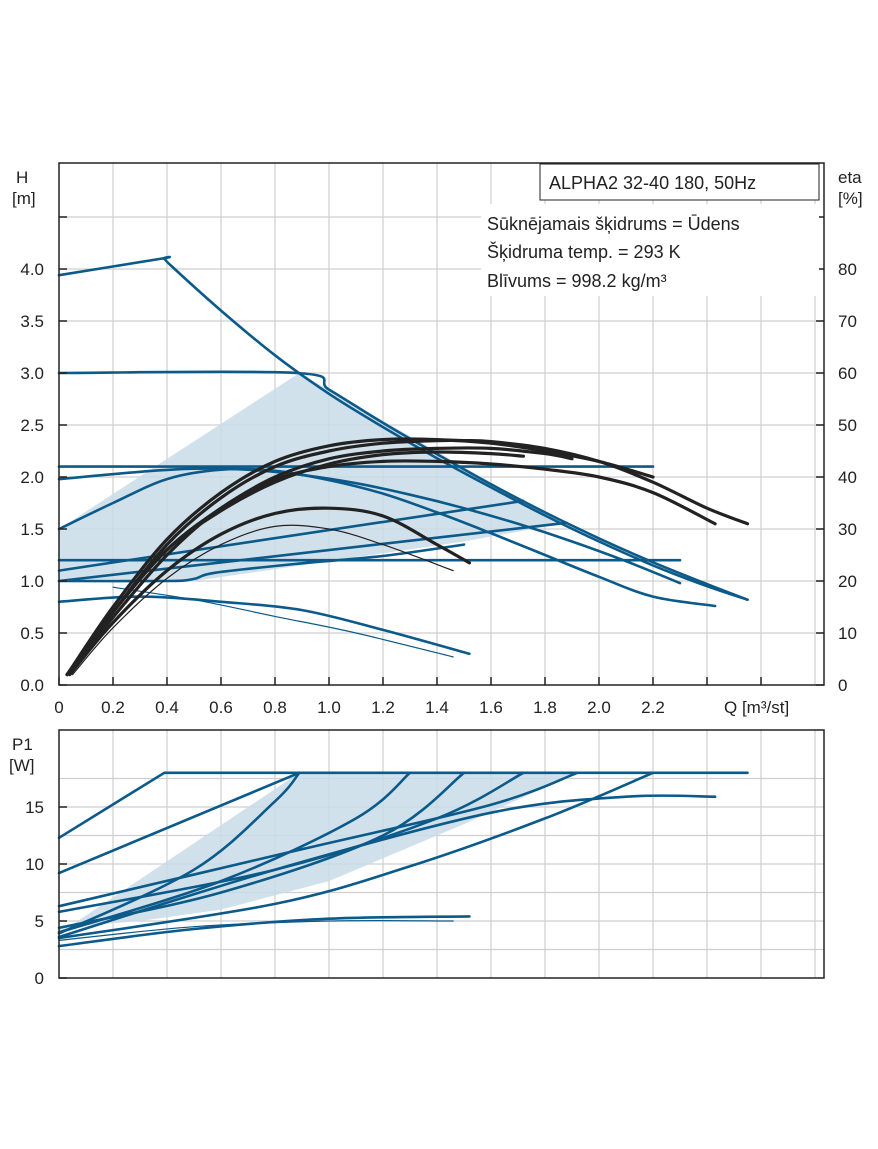 This screenshot has width=878, height=1149. What do you see at coordinates (847, 633) in the screenshot?
I see `eta-tick-label: 10` at bounding box center [847, 633].